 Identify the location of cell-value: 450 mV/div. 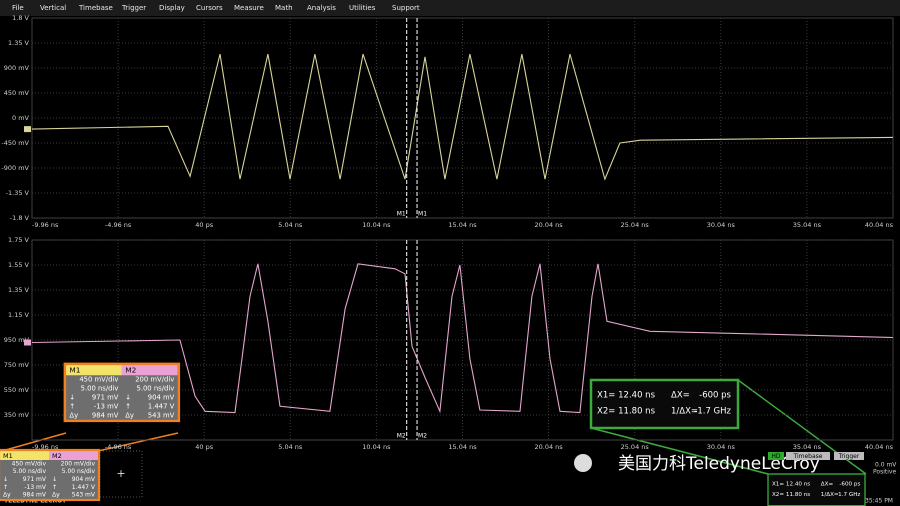
(98, 380).